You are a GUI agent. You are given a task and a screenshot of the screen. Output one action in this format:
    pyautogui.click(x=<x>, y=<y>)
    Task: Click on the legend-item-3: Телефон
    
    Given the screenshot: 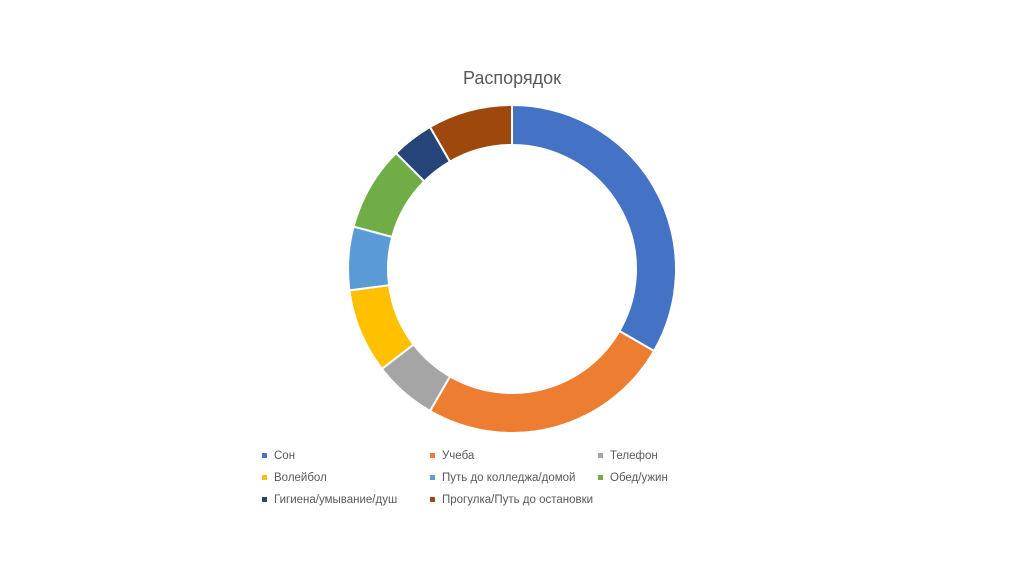 What is the action you would take?
    pyautogui.click(x=680, y=455)
    